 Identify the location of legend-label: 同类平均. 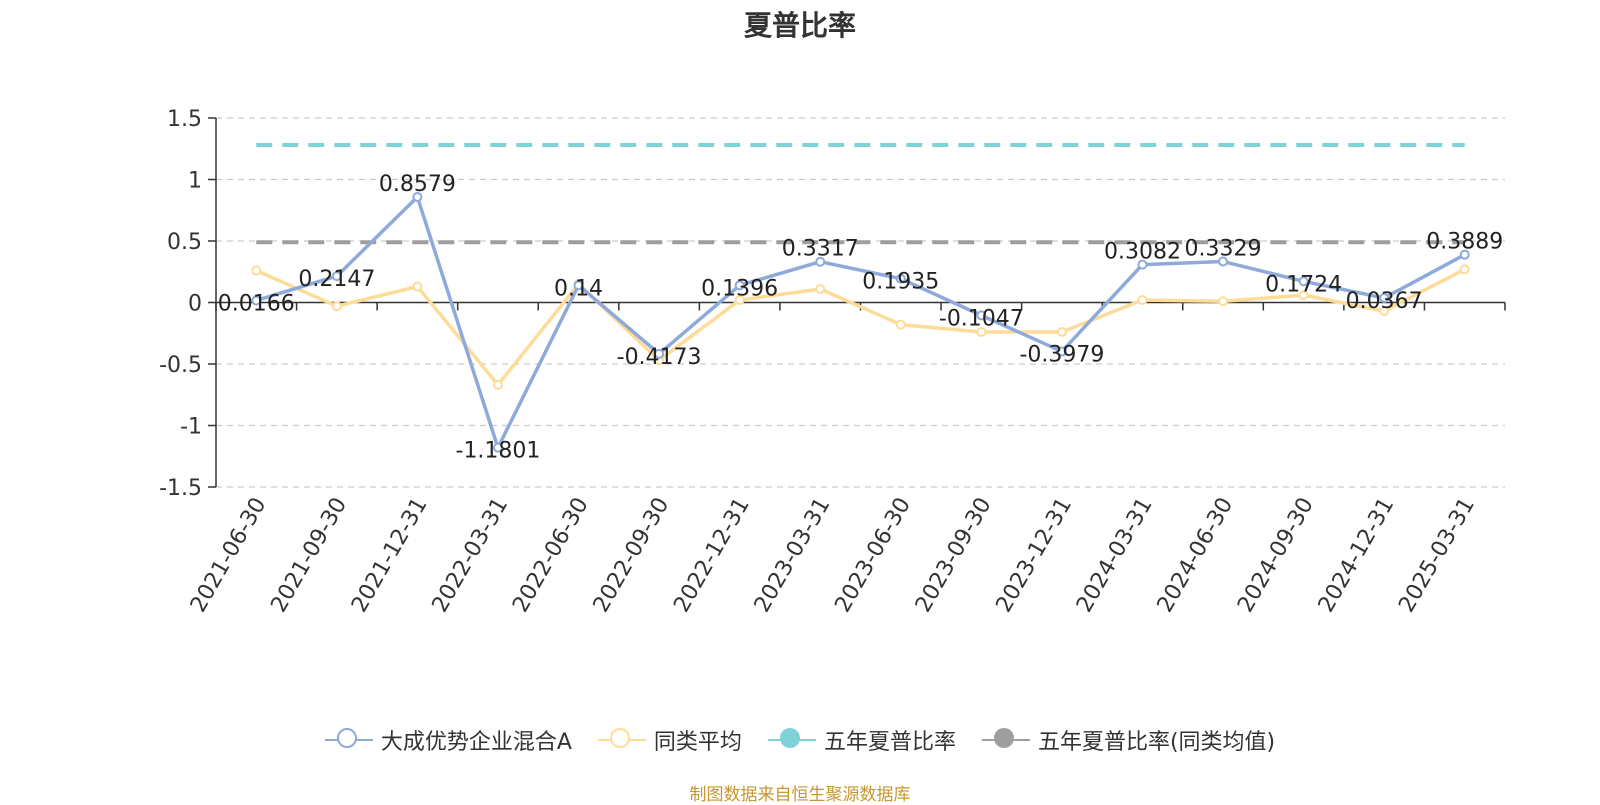
(697, 742).